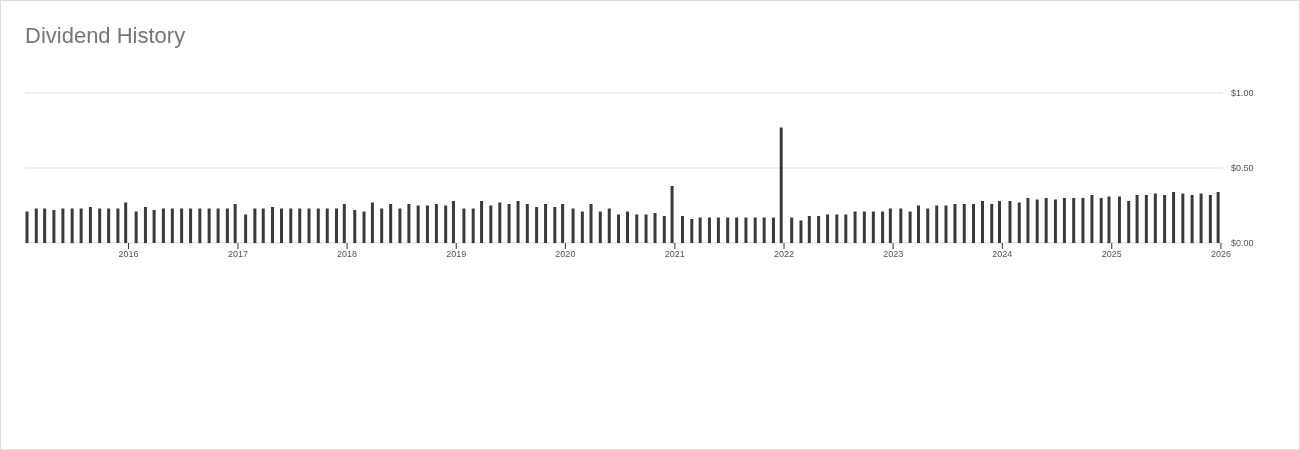 Image resolution: width=1300 pixels, height=450 pixels. I want to click on y-tick-label: $0.50, so click(1242, 168).